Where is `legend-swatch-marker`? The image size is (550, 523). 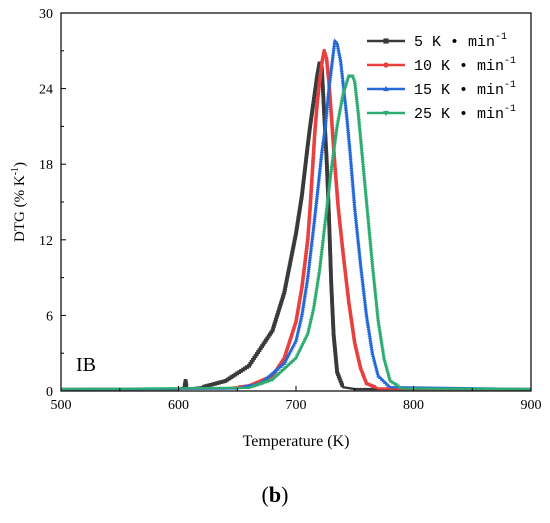
legend-swatch-marker is located at coordinates (386, 65).